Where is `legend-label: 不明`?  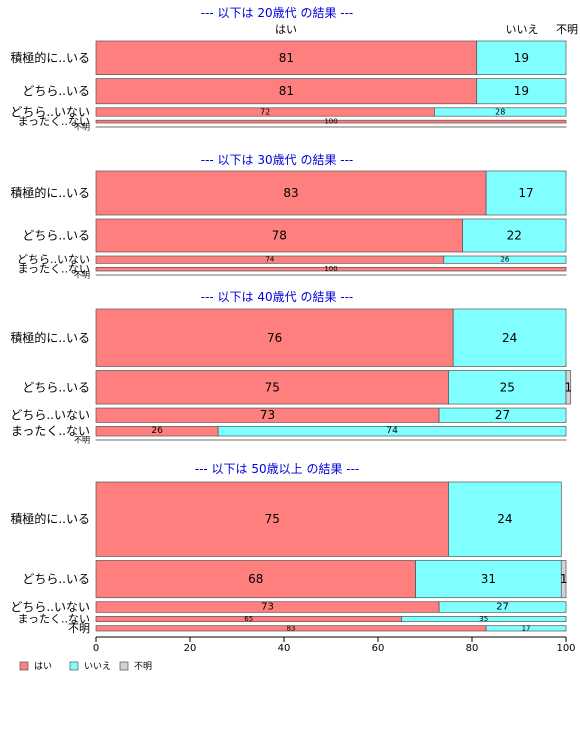
legend-label: 不明 is located at coordinates (143, 666).